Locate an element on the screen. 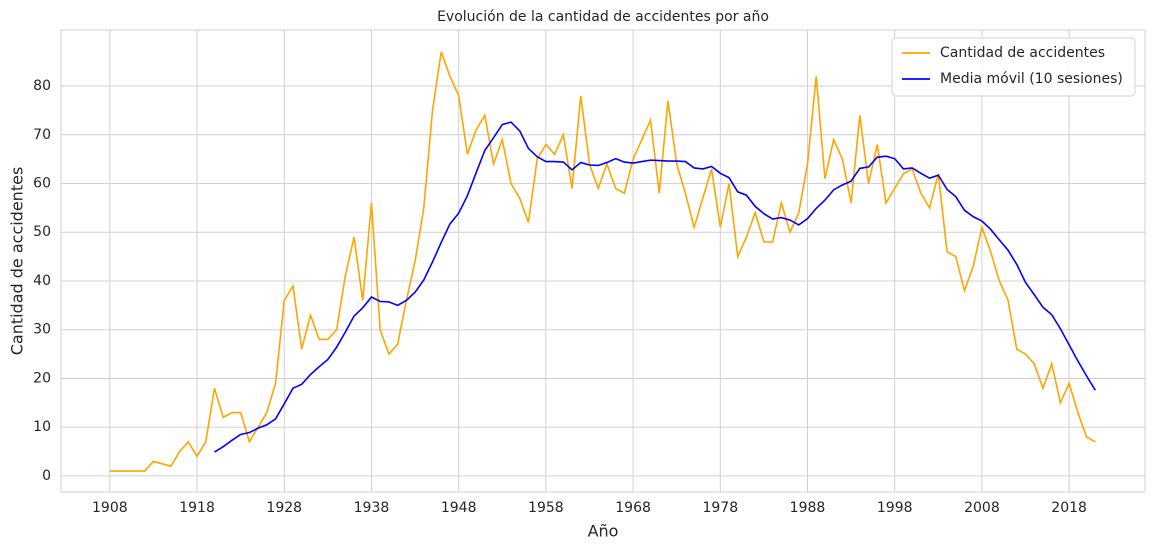 The width and height of the screenshot is (1155, 550). y-tick-label: 0 is located at coordinates (46, 476).